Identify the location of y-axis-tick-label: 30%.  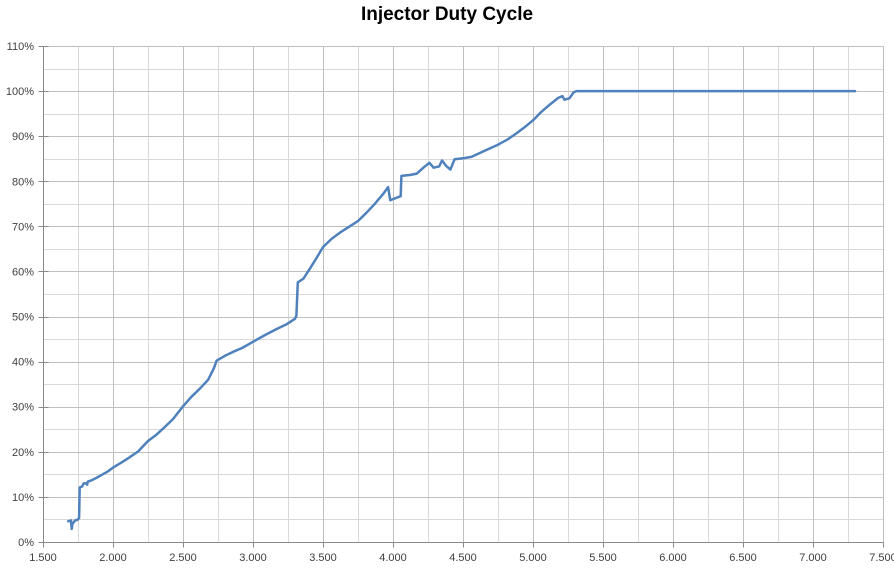
(23, 408).